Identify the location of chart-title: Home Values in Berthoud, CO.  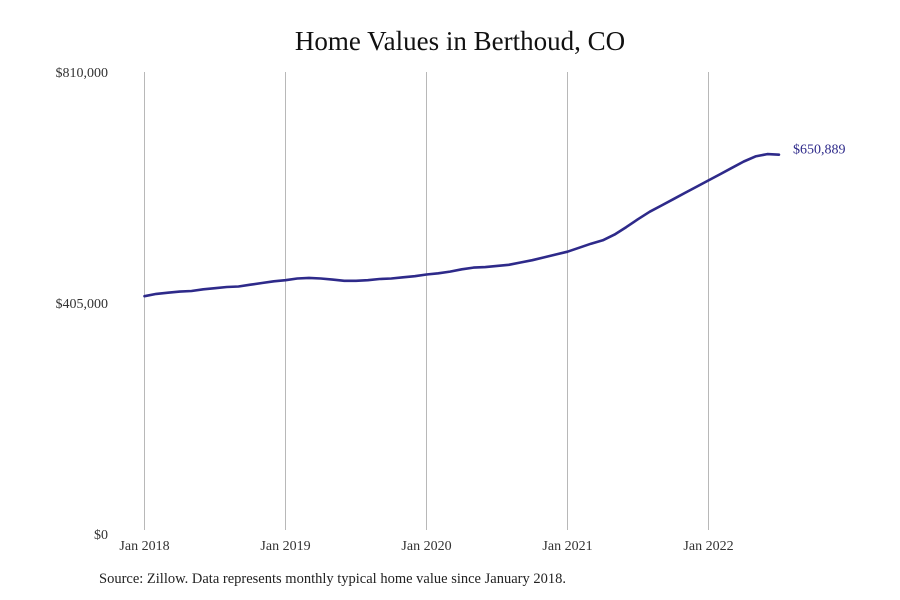
(460, 41).